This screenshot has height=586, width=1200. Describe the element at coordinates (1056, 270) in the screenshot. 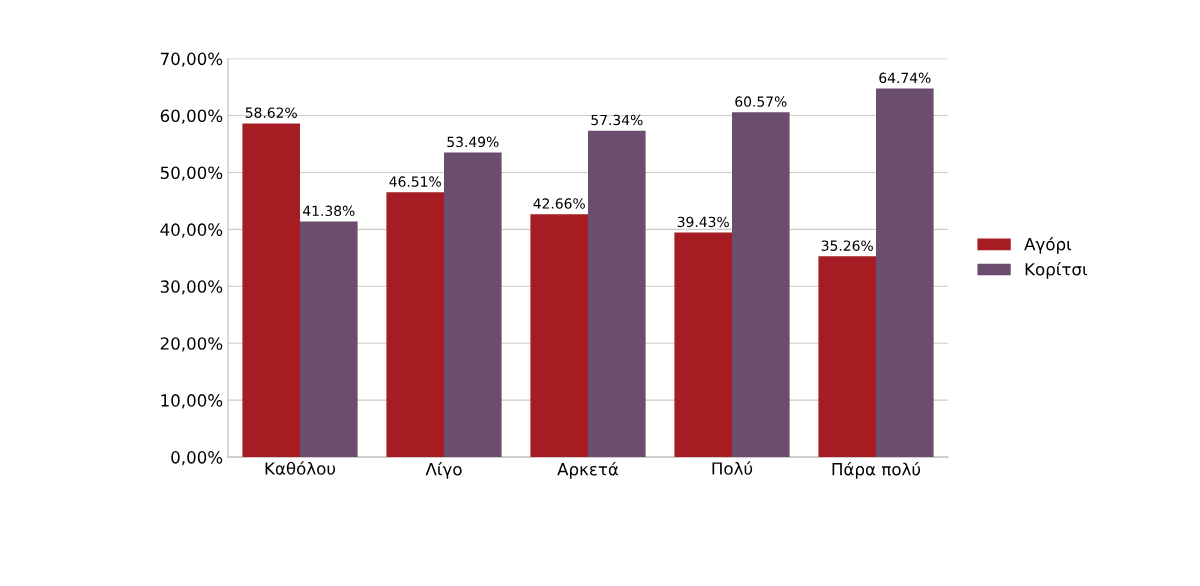

I see `legend-label: Κορίτσι` at that location.